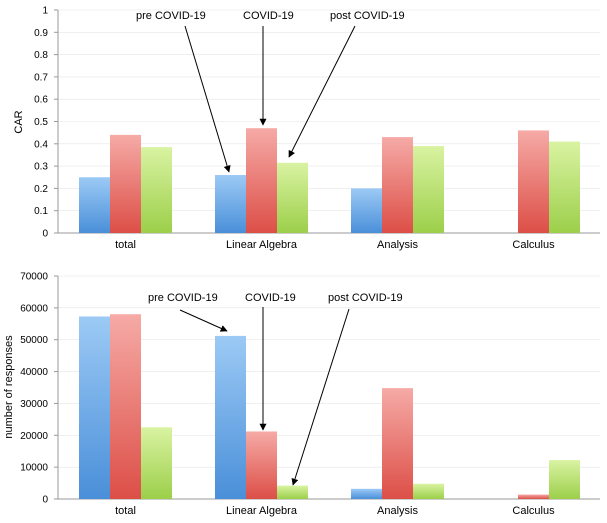 This screenshot has width=607, height=523. Describe the element at coordinates (533, 511) in the screenshot. I see `responses-category-label: Calculus` at that location.